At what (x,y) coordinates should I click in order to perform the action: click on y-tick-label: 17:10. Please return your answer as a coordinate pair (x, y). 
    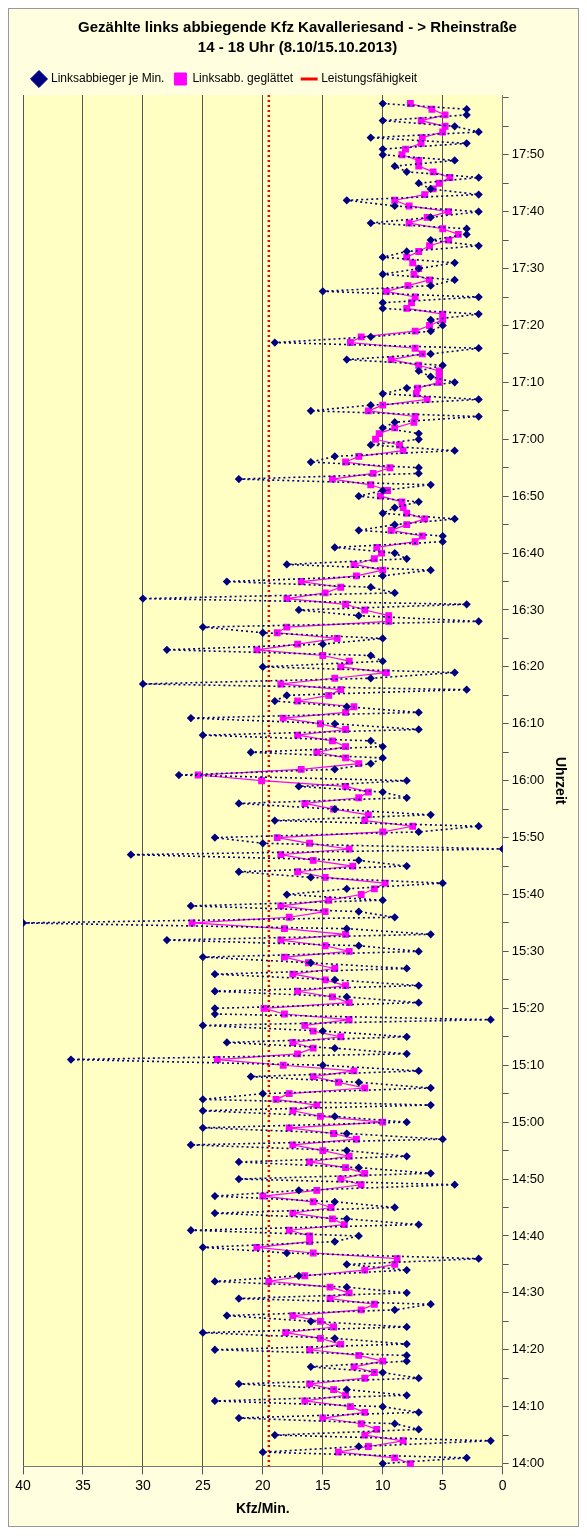
    Looking at the image, I should click on (528, 381).